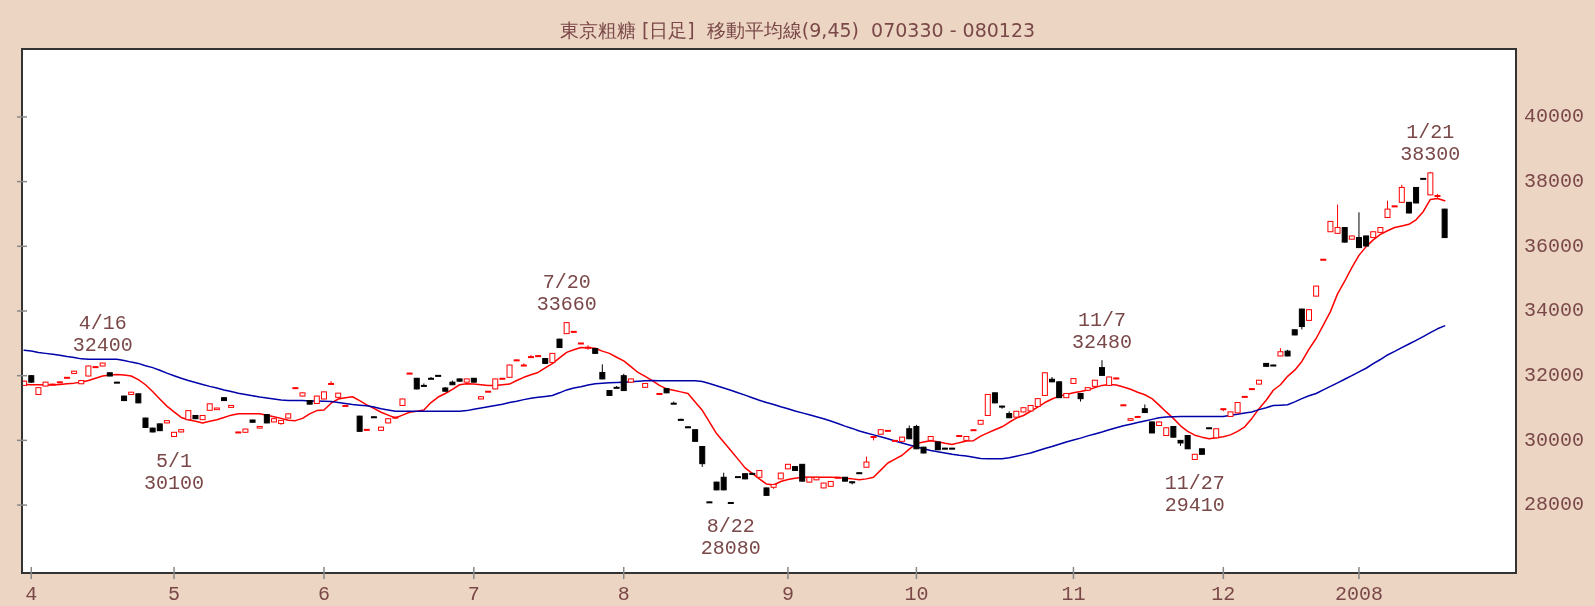  What do you see at coordinates (102, 334) in the screenshot?
I see `annotation: 4/16 32400` at bounding box center [102, 334].